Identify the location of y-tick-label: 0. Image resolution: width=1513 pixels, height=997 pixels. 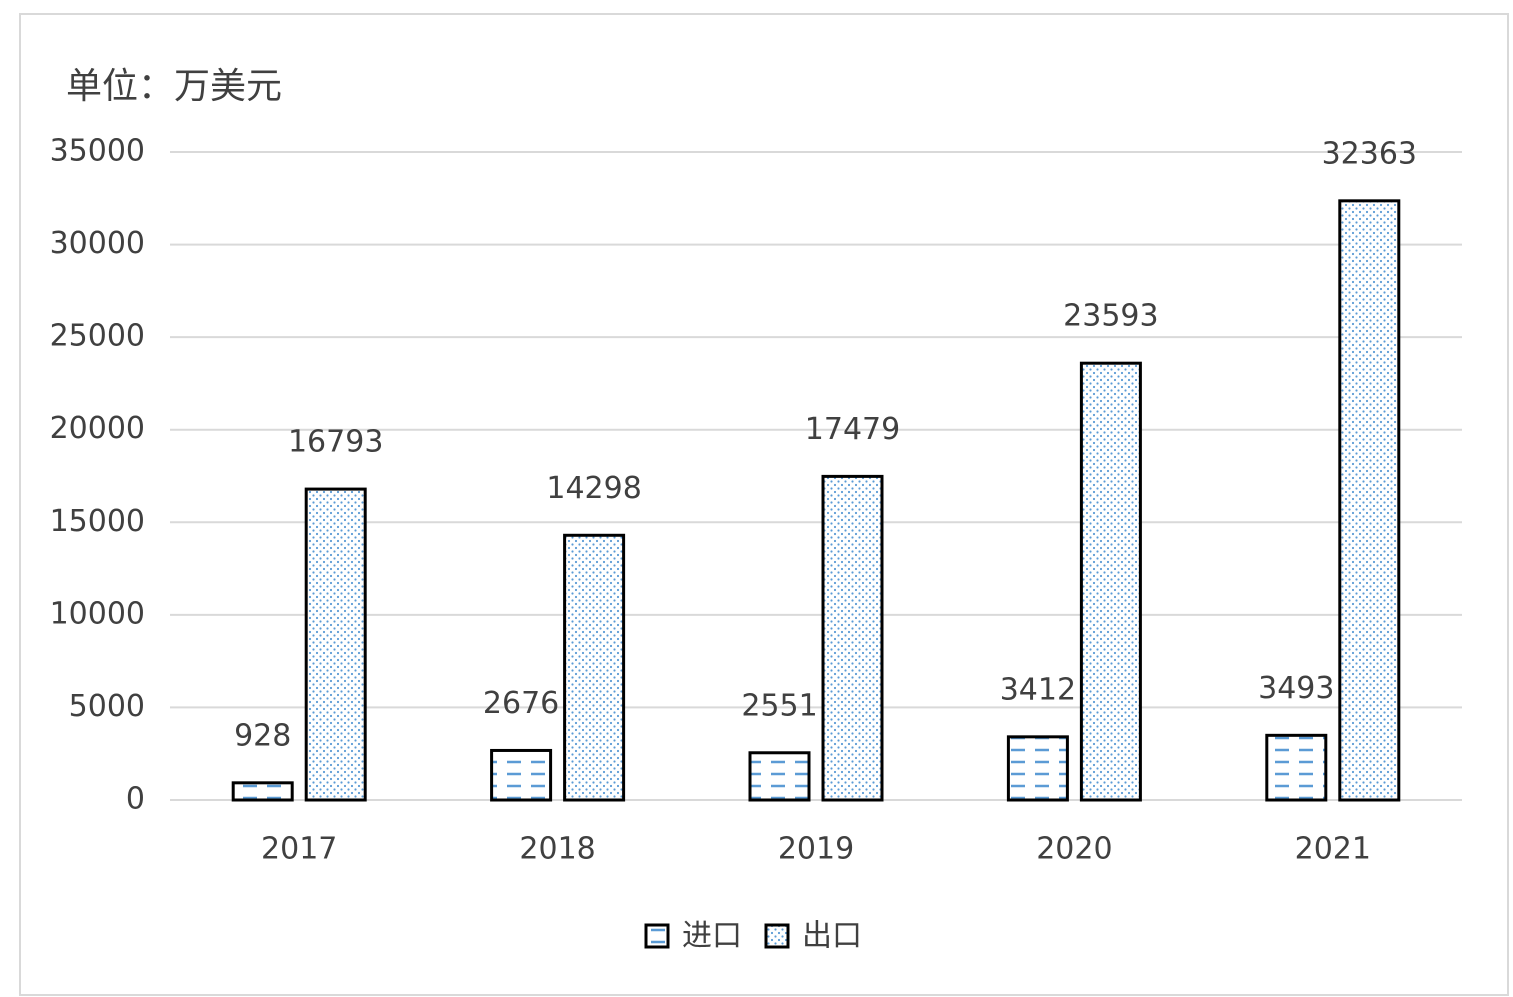
(135, 799).